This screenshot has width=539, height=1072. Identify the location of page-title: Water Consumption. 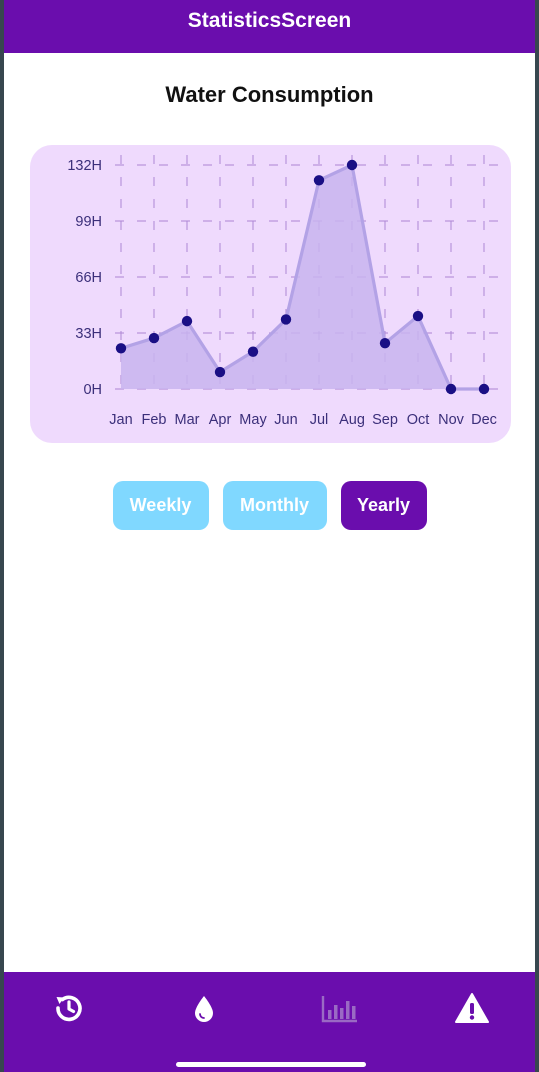
(269, 94).